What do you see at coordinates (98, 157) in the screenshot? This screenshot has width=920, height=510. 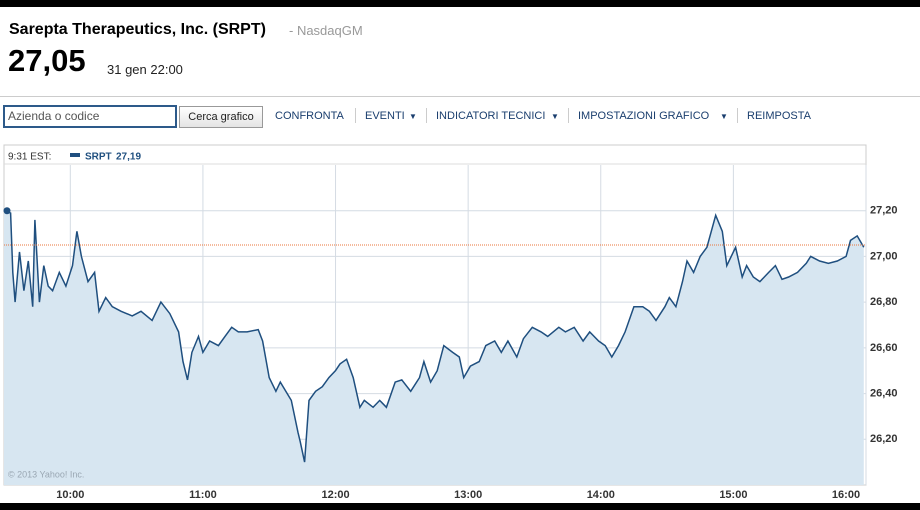 I see `legend-name: SRPT` at bounding box center [98, 157].